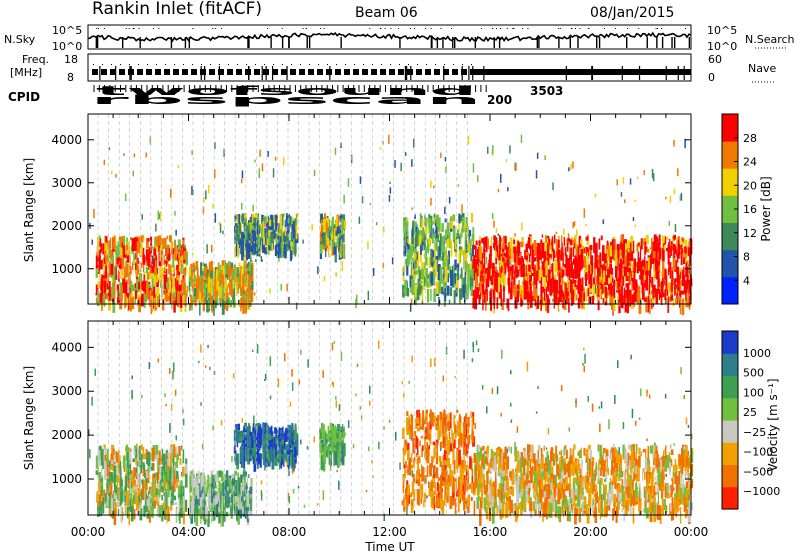 The height and width of the screenshot is (554, 800). Describe the element at coordinates (389, 37) in the screenshot. I see `nsky-frame` at that location.